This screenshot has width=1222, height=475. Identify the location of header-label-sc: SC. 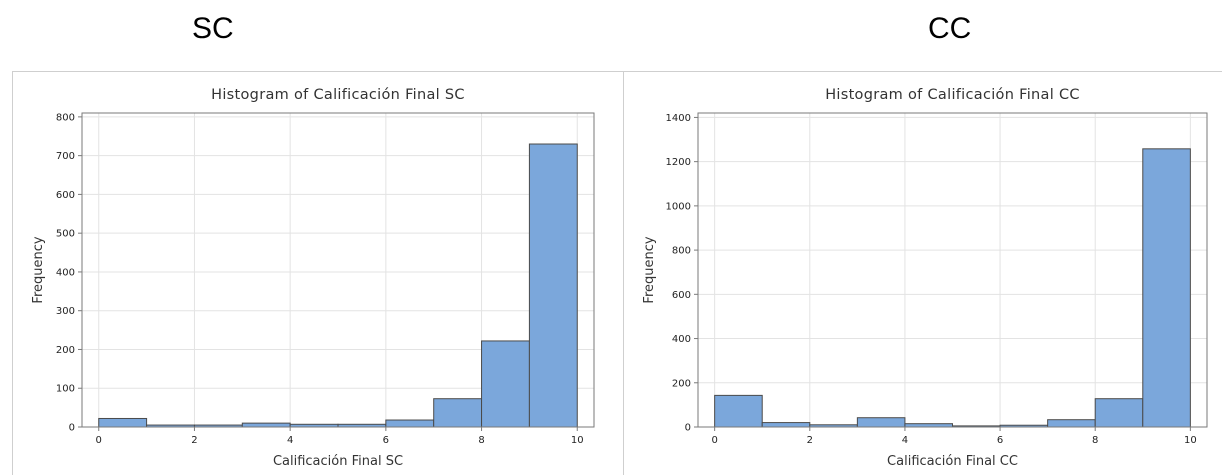
(213, 28).